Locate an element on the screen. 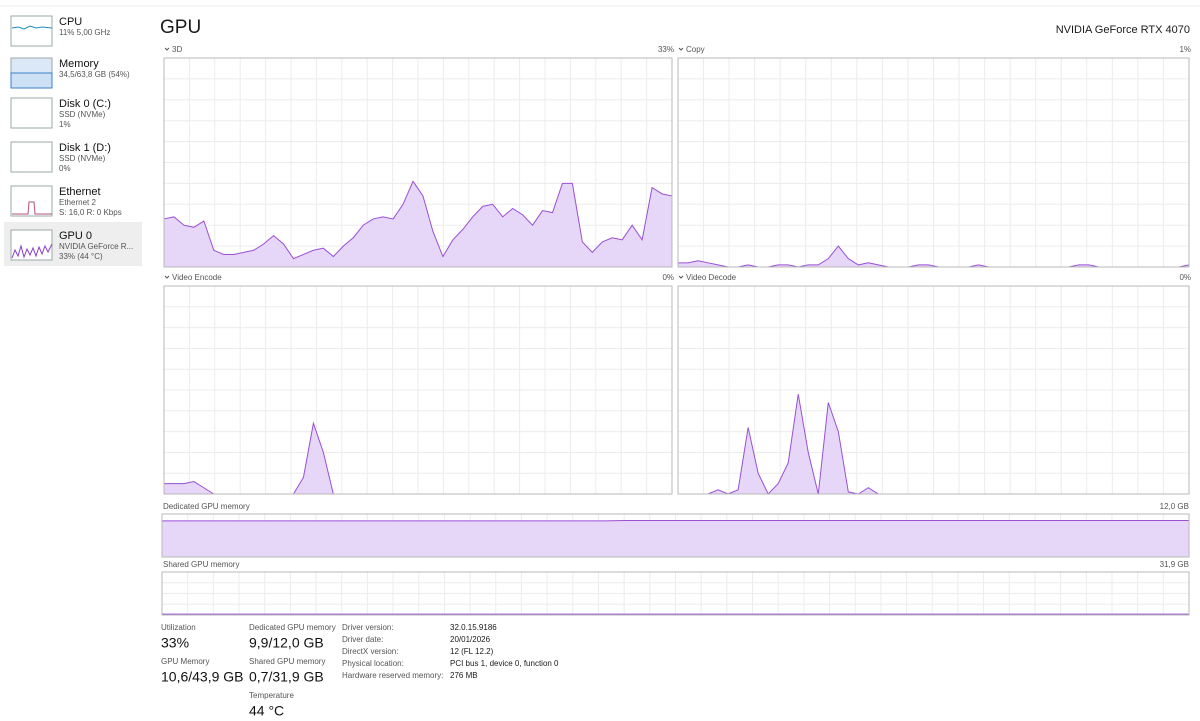  sidebar-detail: 33% (44 °C) is located at coordinates (81, 256).